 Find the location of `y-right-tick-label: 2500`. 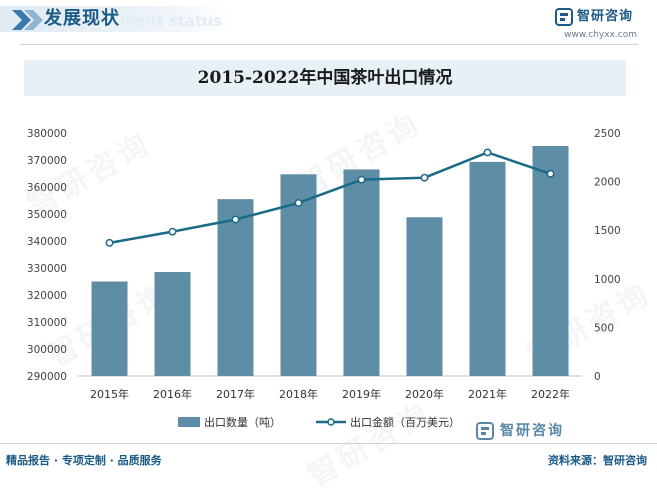

y-right-tick-label: 2500 is located at coordinates (607, 134).